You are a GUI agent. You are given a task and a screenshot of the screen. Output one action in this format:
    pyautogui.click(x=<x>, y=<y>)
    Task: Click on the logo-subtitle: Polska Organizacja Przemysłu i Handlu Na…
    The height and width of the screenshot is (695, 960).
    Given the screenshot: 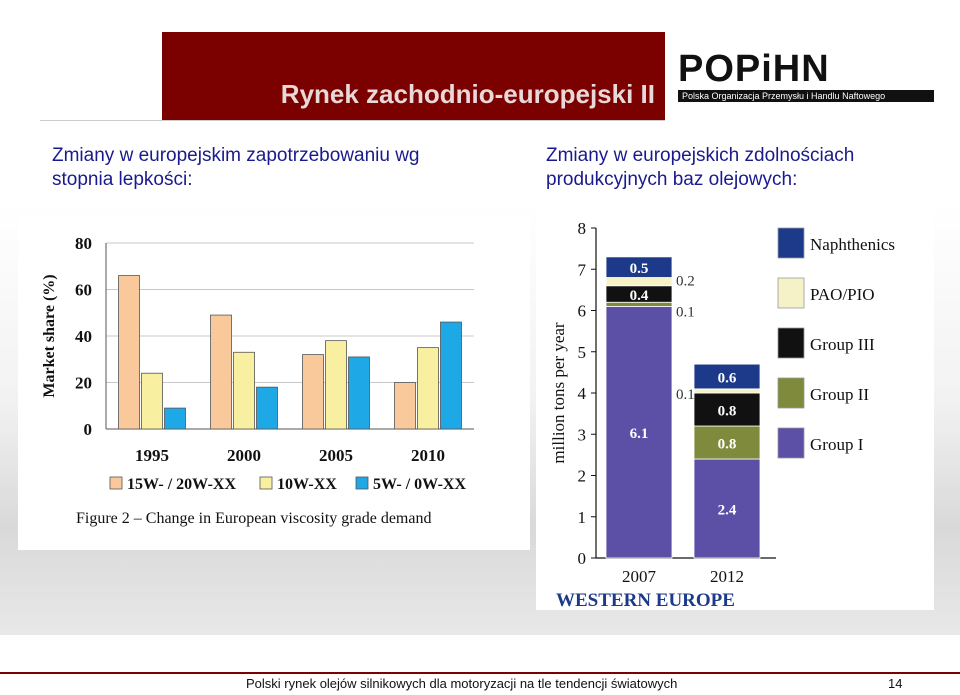 What is the action you would take?
    pyautogui.click(x=806, y=96)
    